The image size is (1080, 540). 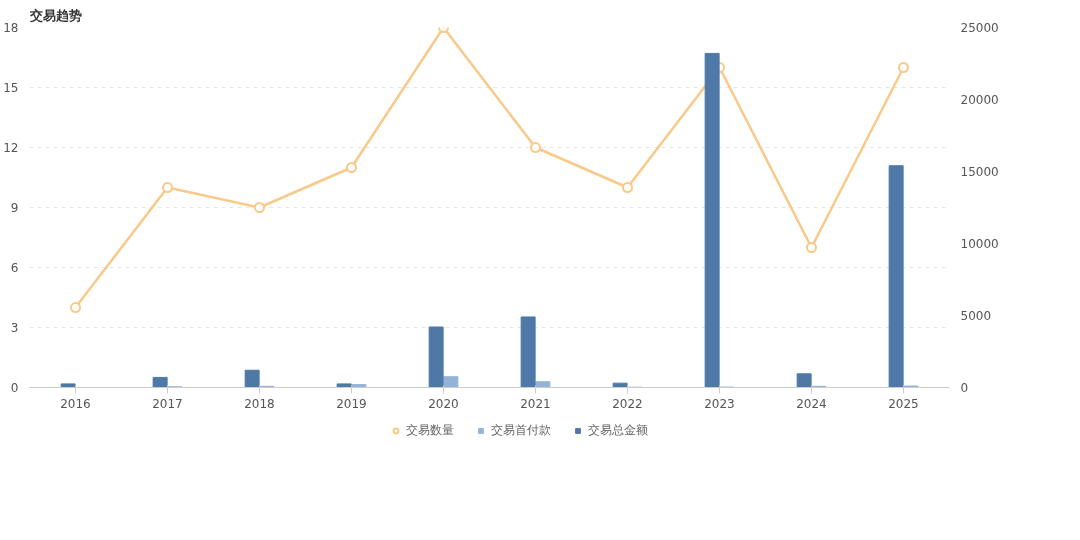 I want to click on x-tick-label: 2024, so click(x=811, y=403).